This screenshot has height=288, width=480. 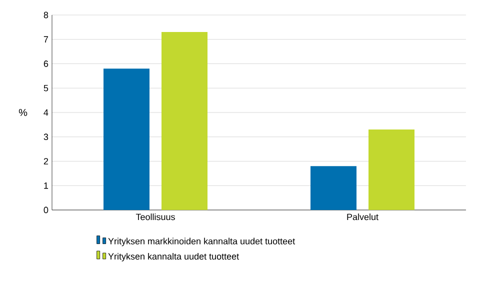 What do you see at coordinates (46, 88) in the screenshot?
I see `y-tick-label: 5` at bounding box center [46, 88].